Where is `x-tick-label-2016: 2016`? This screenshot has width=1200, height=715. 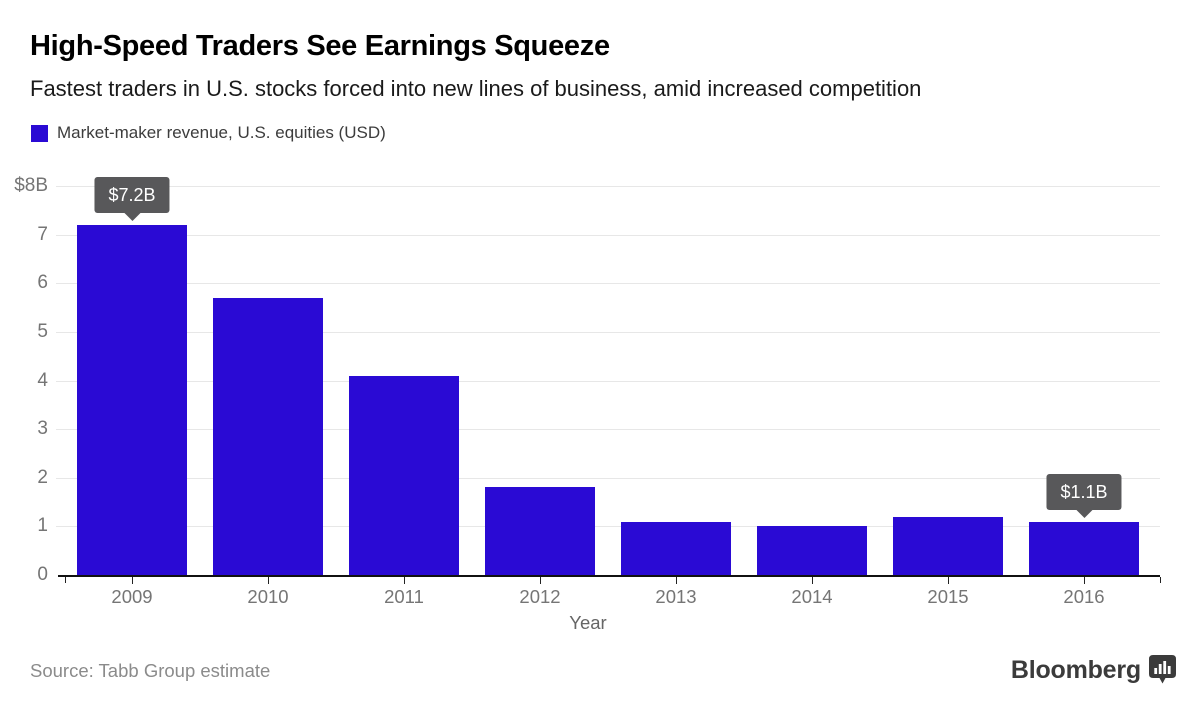 x-tick-label-2016: 2016 is located at coordinates (1084, 596).